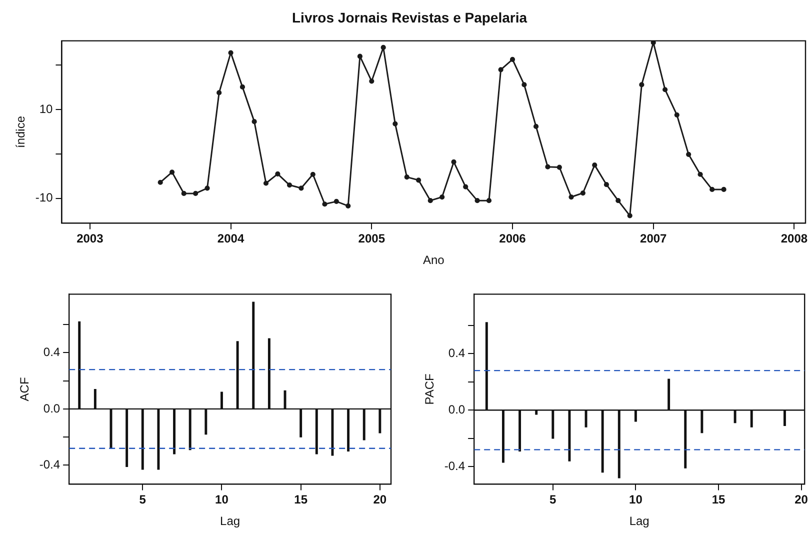  What do you see at coordinates (512, 239) in the screenshot?
I see `x-tick-label: 2006` at bounding box center [512, 239].